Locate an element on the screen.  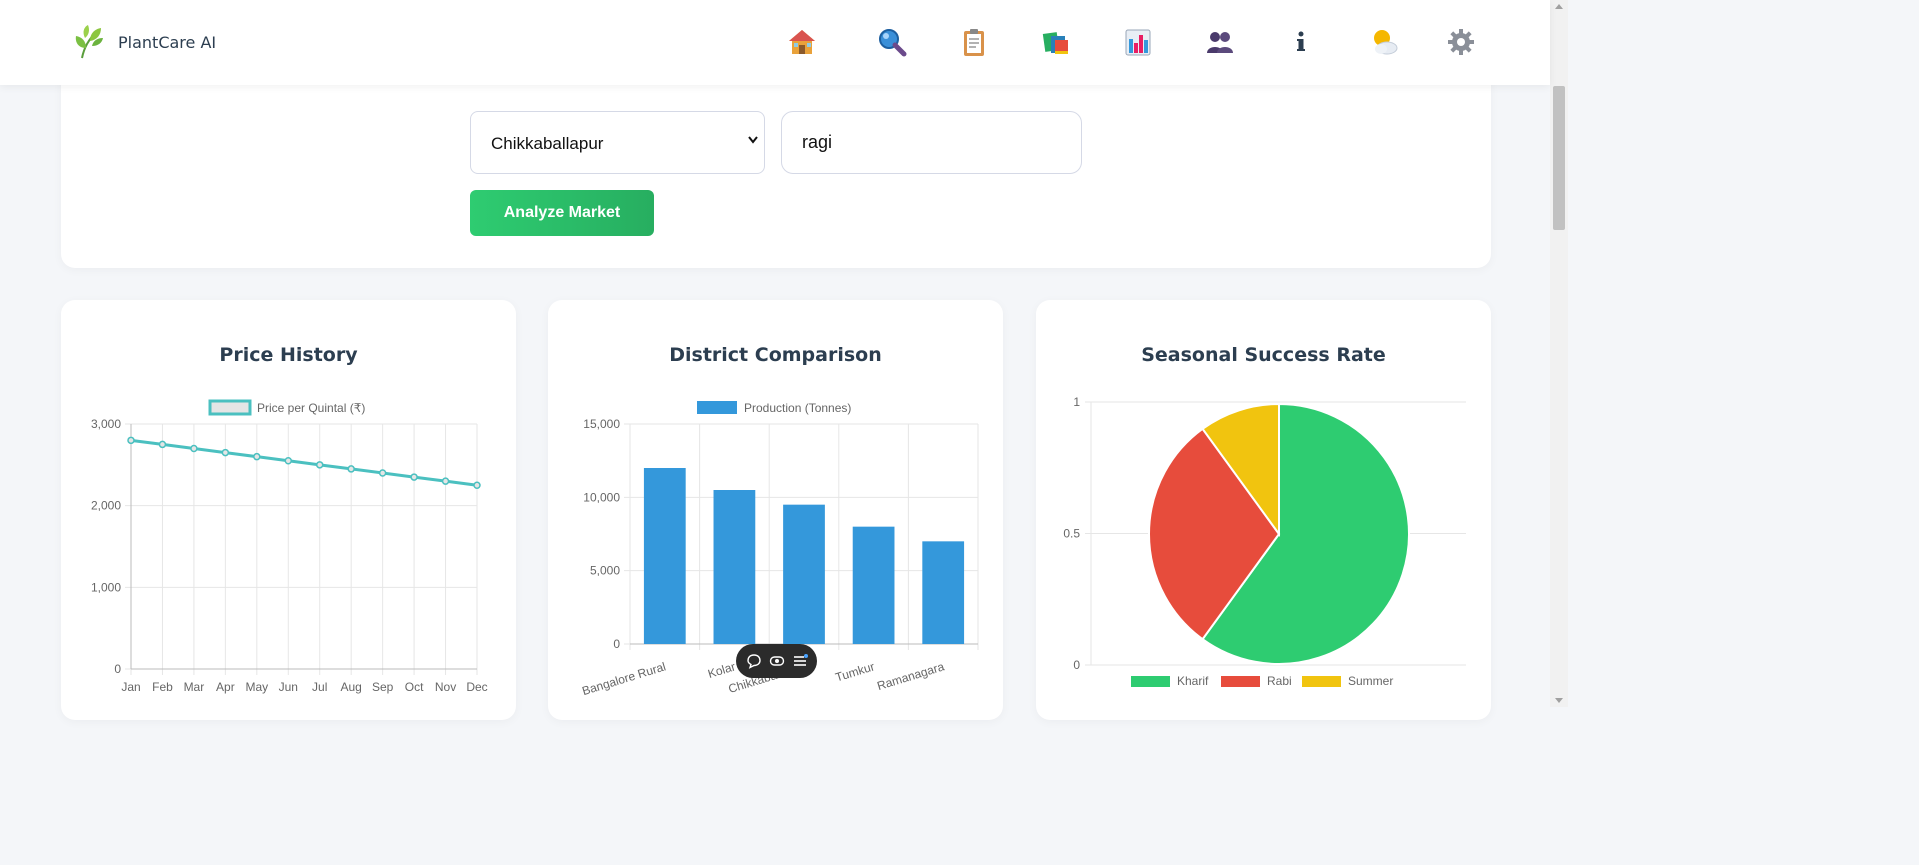
legend-label: Summer is located at coordinates (1370, 681).